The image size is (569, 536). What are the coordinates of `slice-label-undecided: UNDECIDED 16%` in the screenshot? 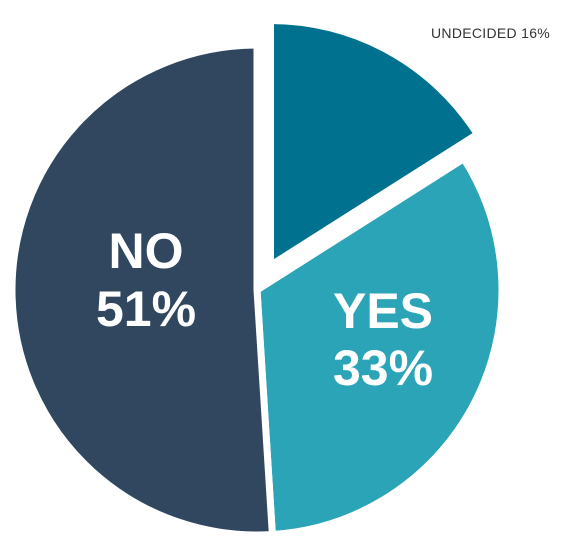 It's located at (490, 33).